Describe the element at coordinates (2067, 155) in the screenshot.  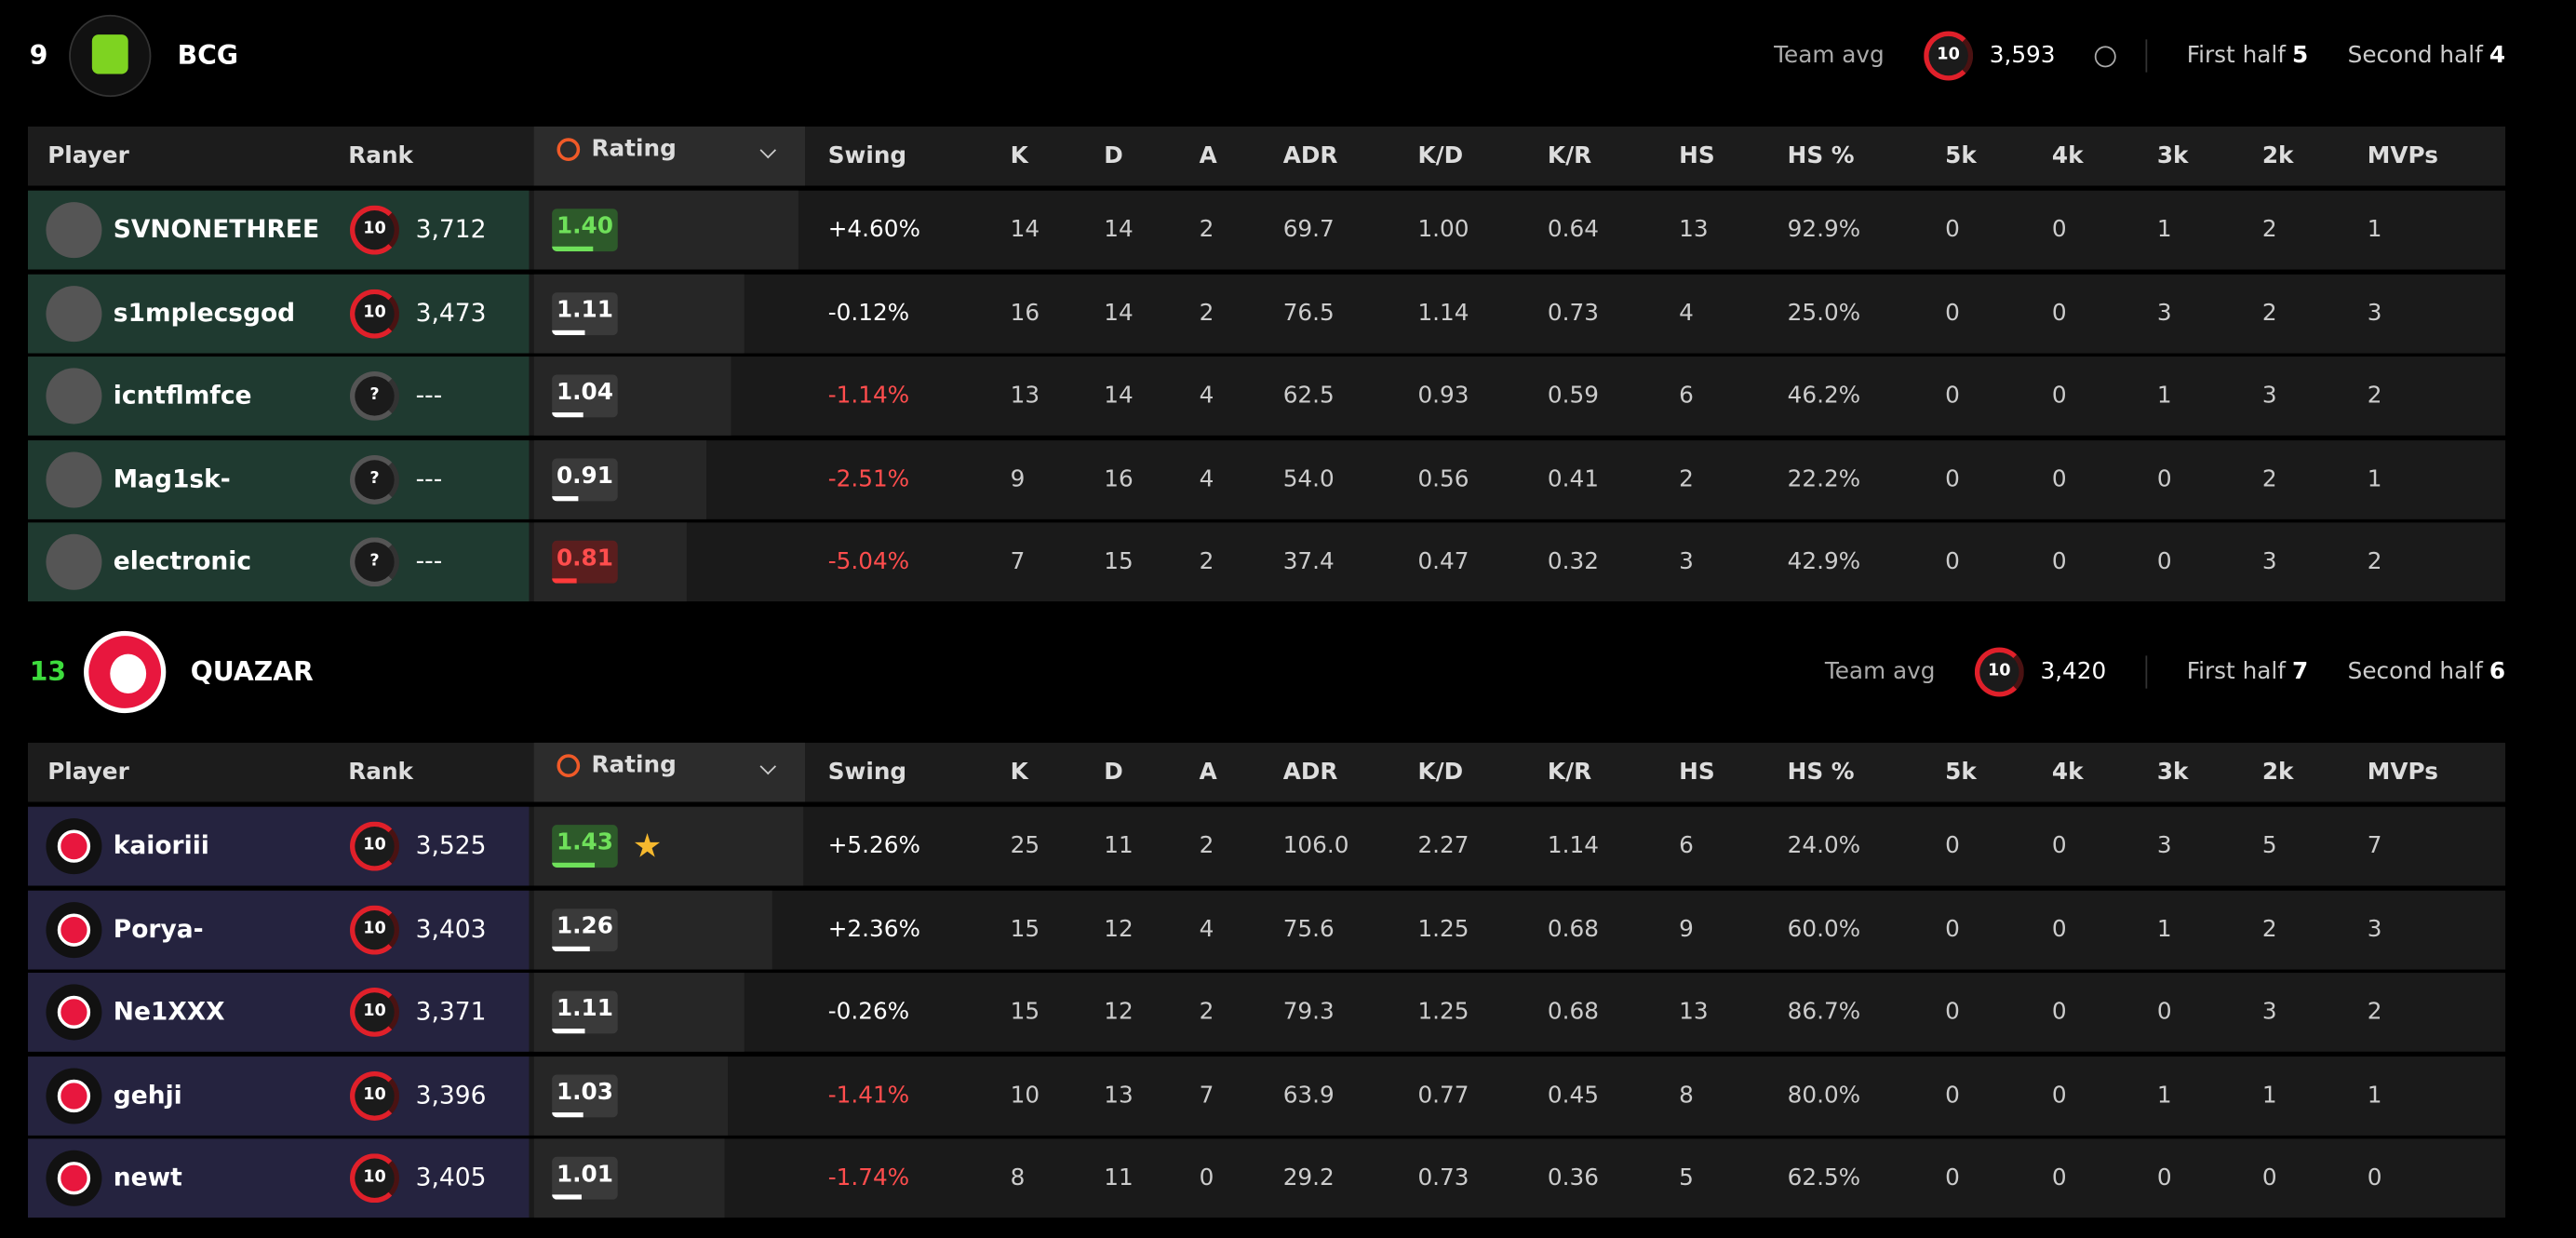
I see `column-header: 4k` at that location.